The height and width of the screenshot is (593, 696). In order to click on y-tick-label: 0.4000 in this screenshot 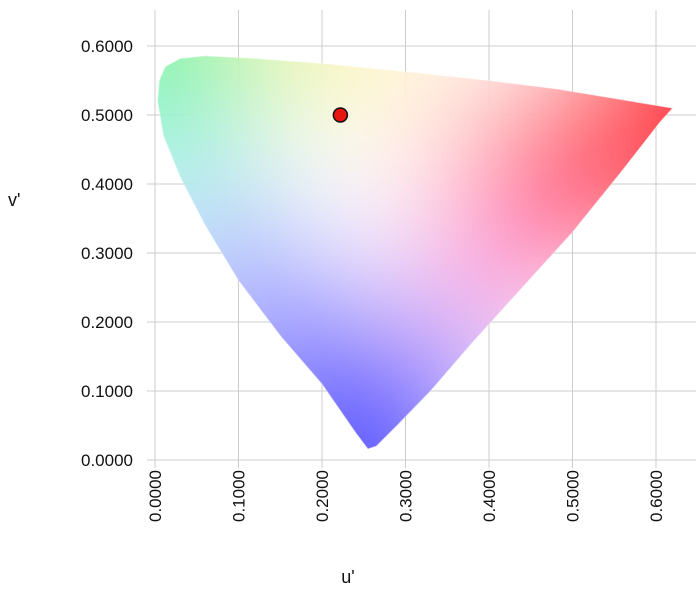, I will do `click(107, 184)`.